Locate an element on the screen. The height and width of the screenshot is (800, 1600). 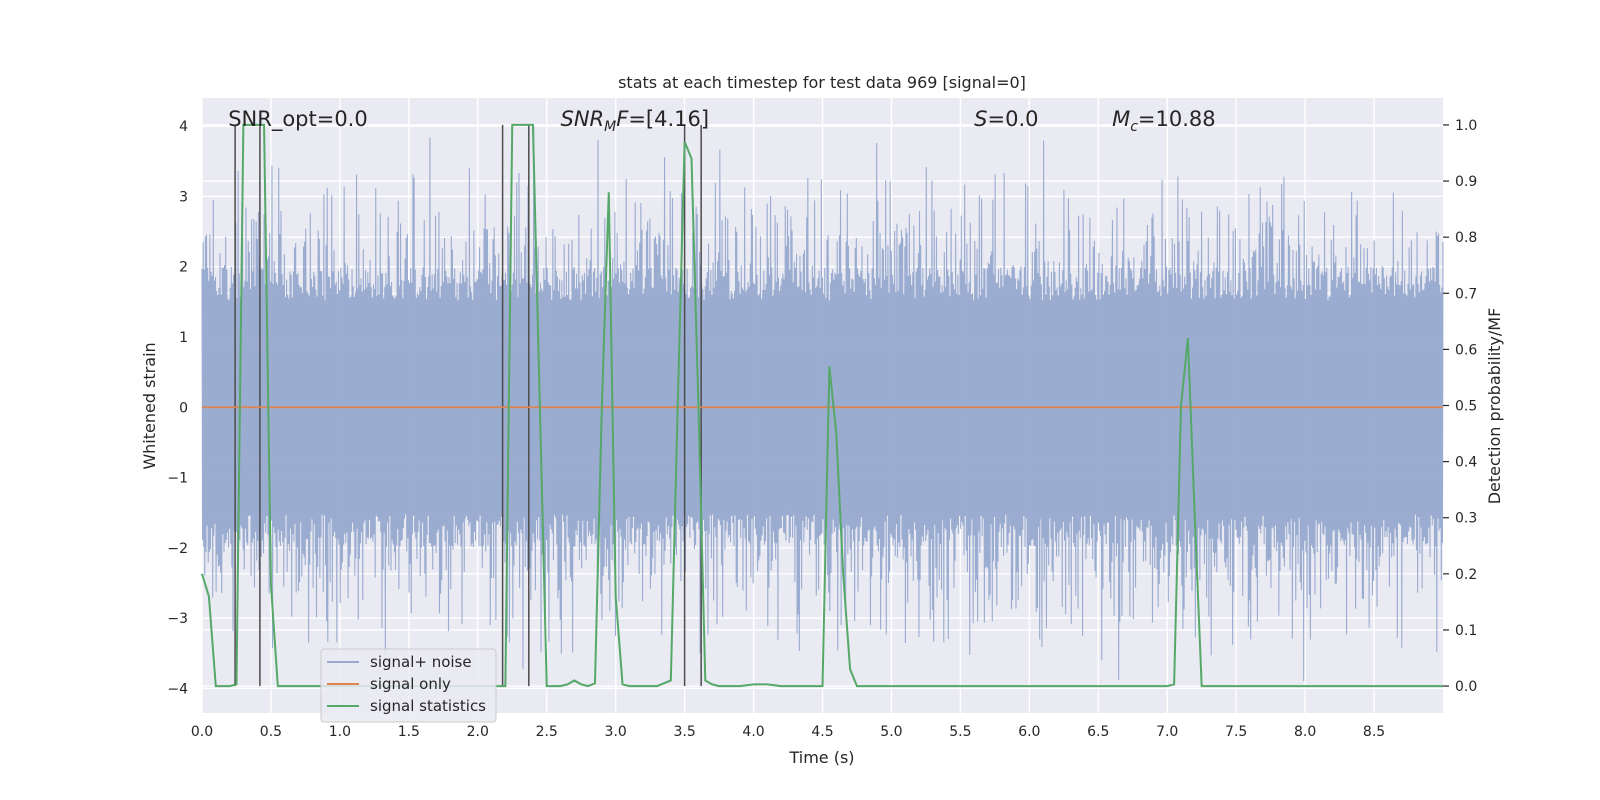
y2-tick-label-1: 0.1 is located at coordinates (1466, 631).